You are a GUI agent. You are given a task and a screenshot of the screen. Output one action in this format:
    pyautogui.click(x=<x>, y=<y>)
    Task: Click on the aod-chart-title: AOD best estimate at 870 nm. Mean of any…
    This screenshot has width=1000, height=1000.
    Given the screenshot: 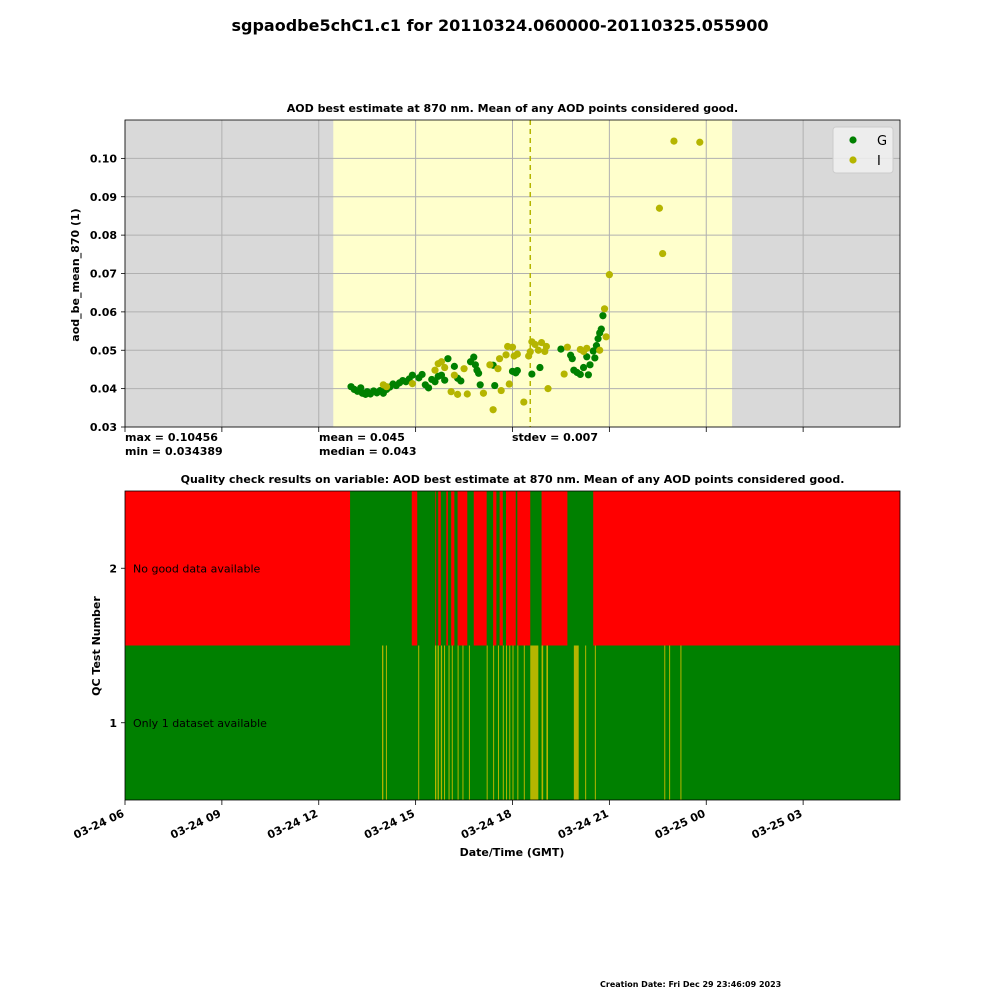 What is the action you would take?
    pyautogui.click(x=512, y=108)
    